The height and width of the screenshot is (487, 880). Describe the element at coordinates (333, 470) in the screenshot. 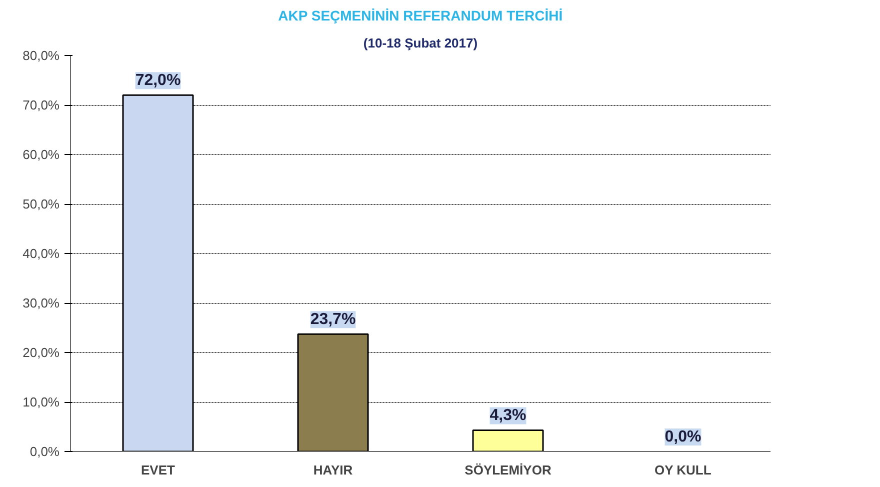

I see `x-tick-label: HAYIR` at that location.